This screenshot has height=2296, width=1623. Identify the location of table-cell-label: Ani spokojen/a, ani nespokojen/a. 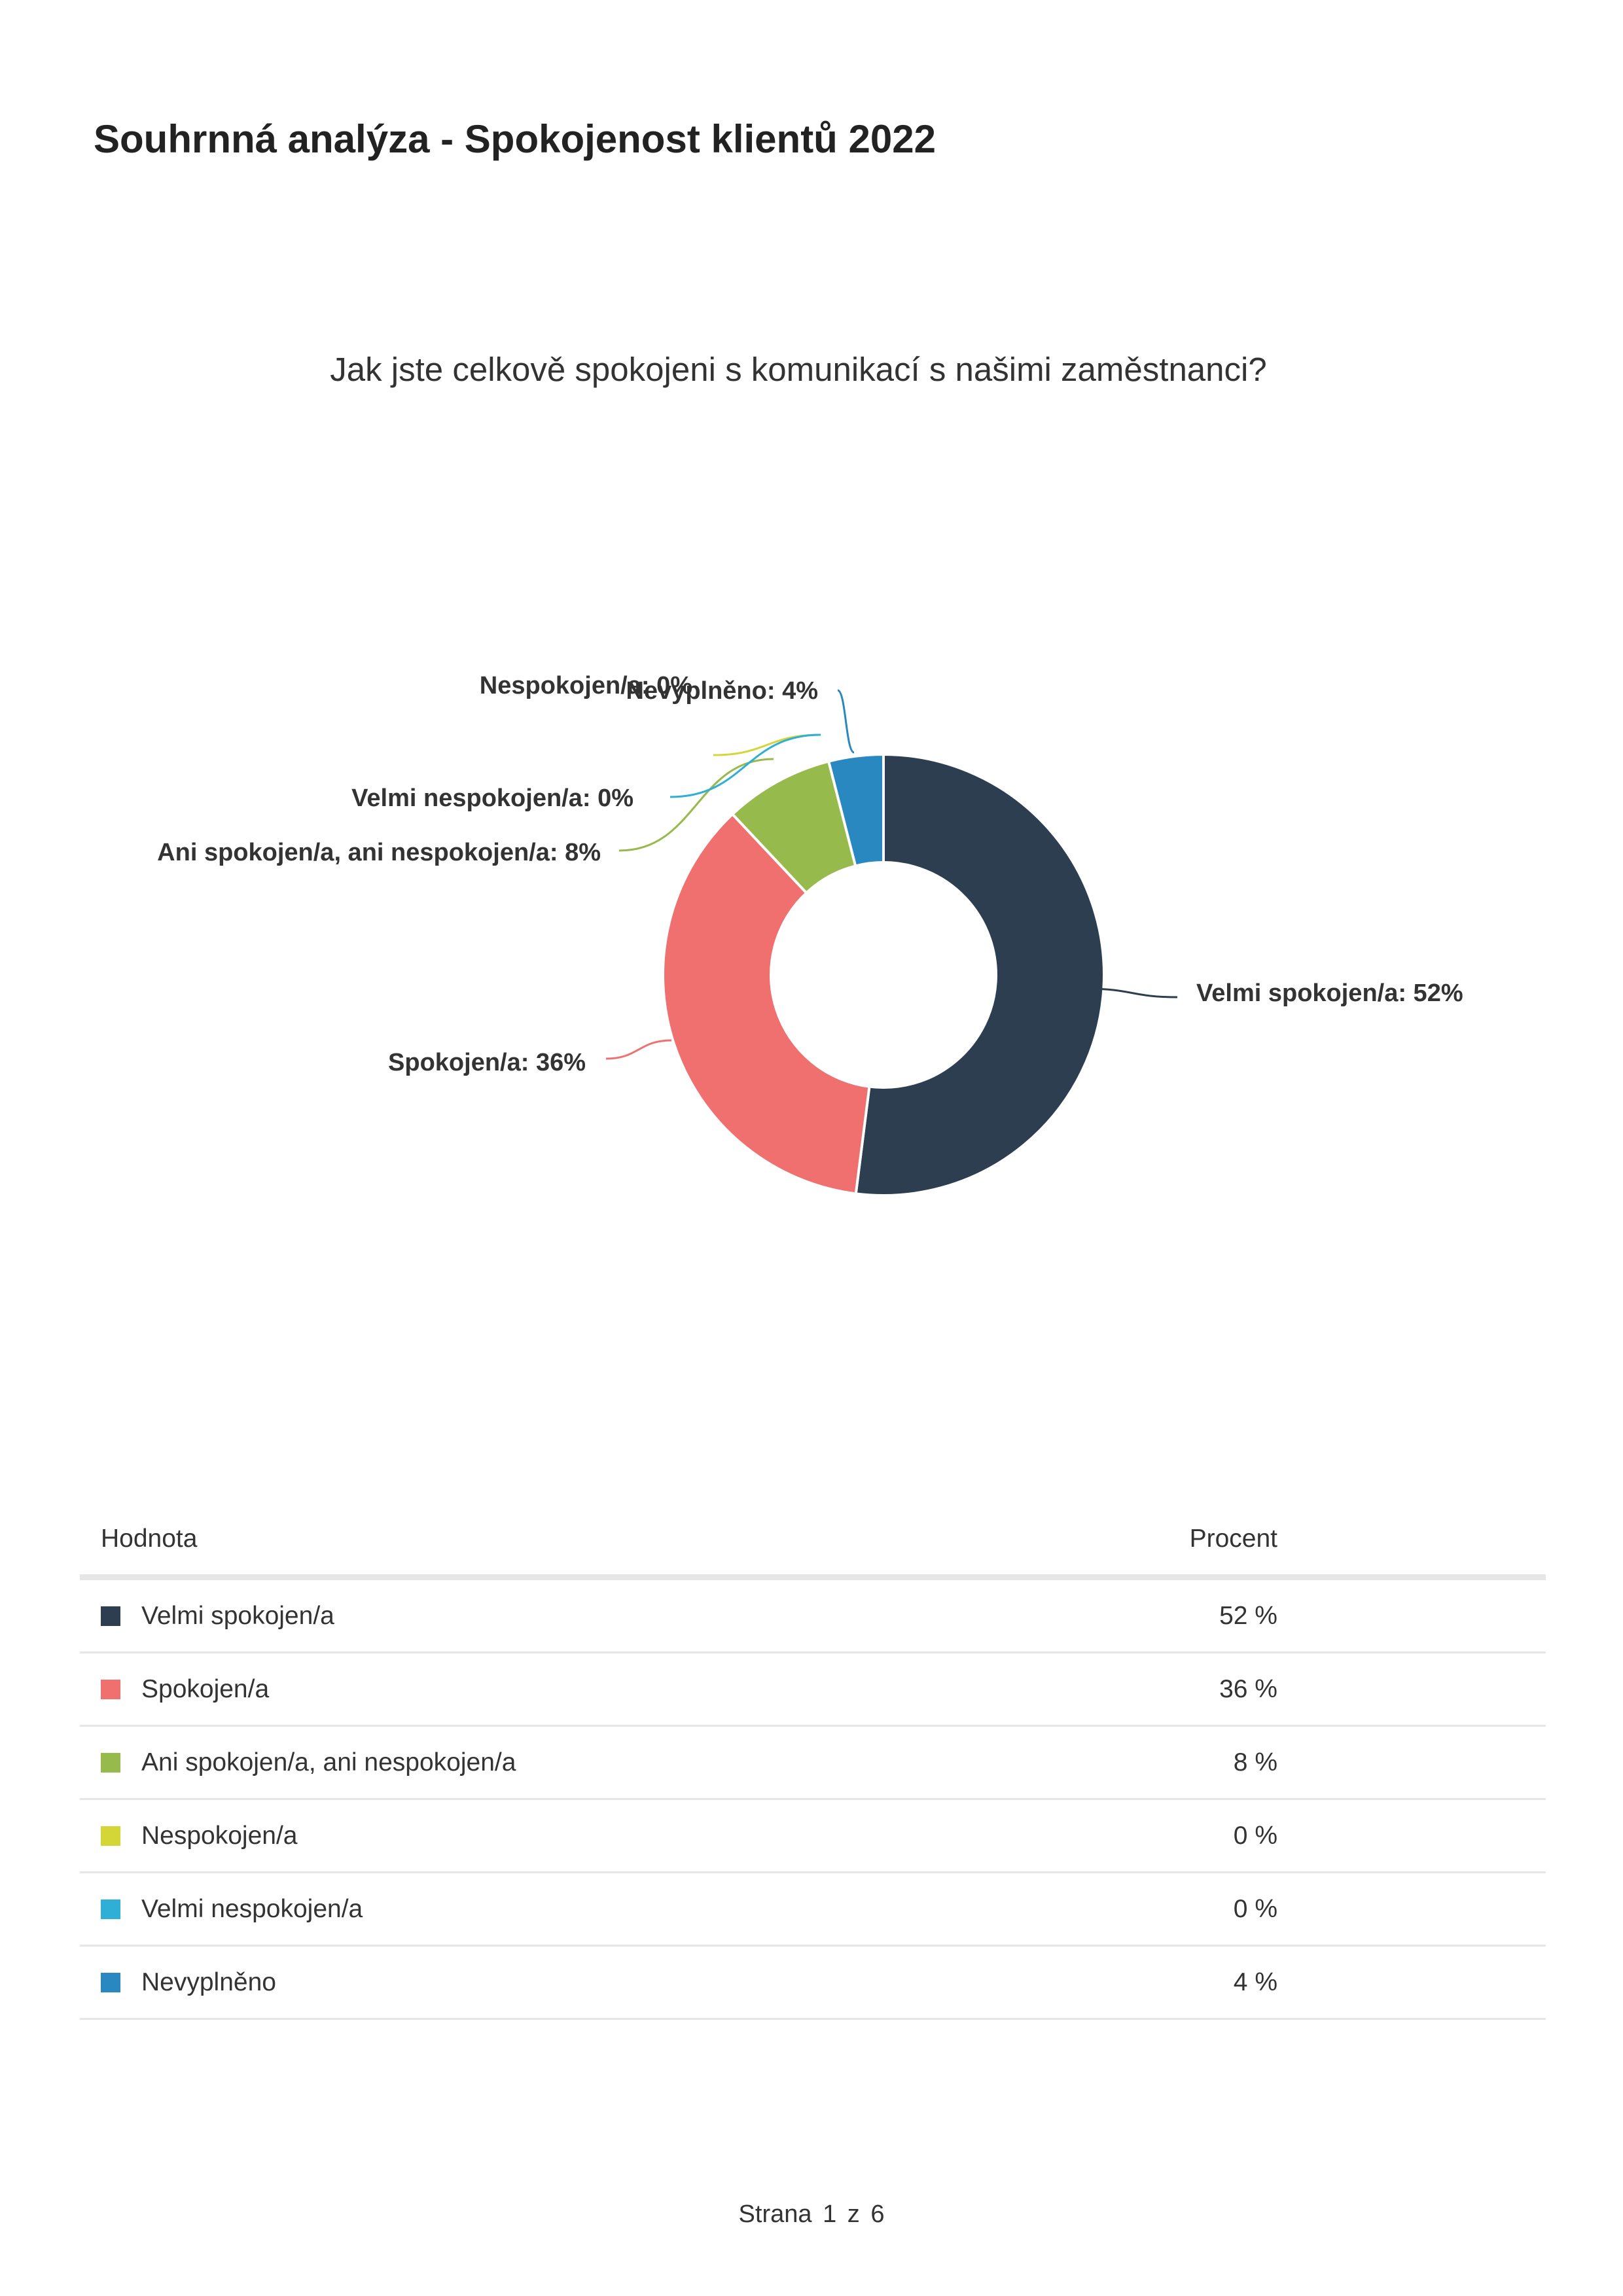
(484, 1763).